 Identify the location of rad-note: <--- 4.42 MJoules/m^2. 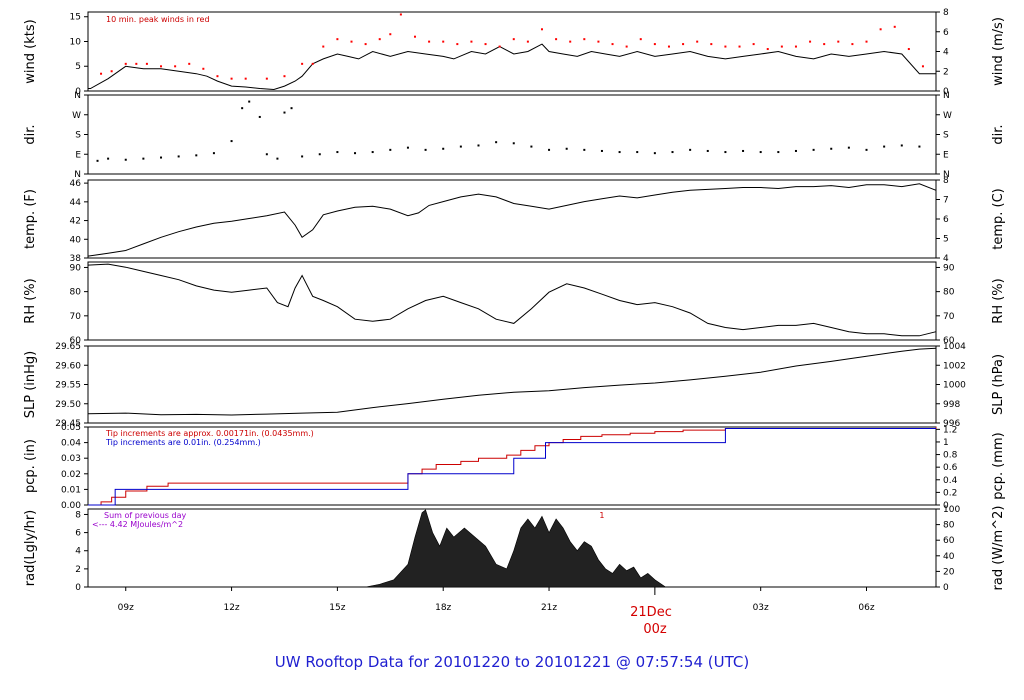
(137, 524).